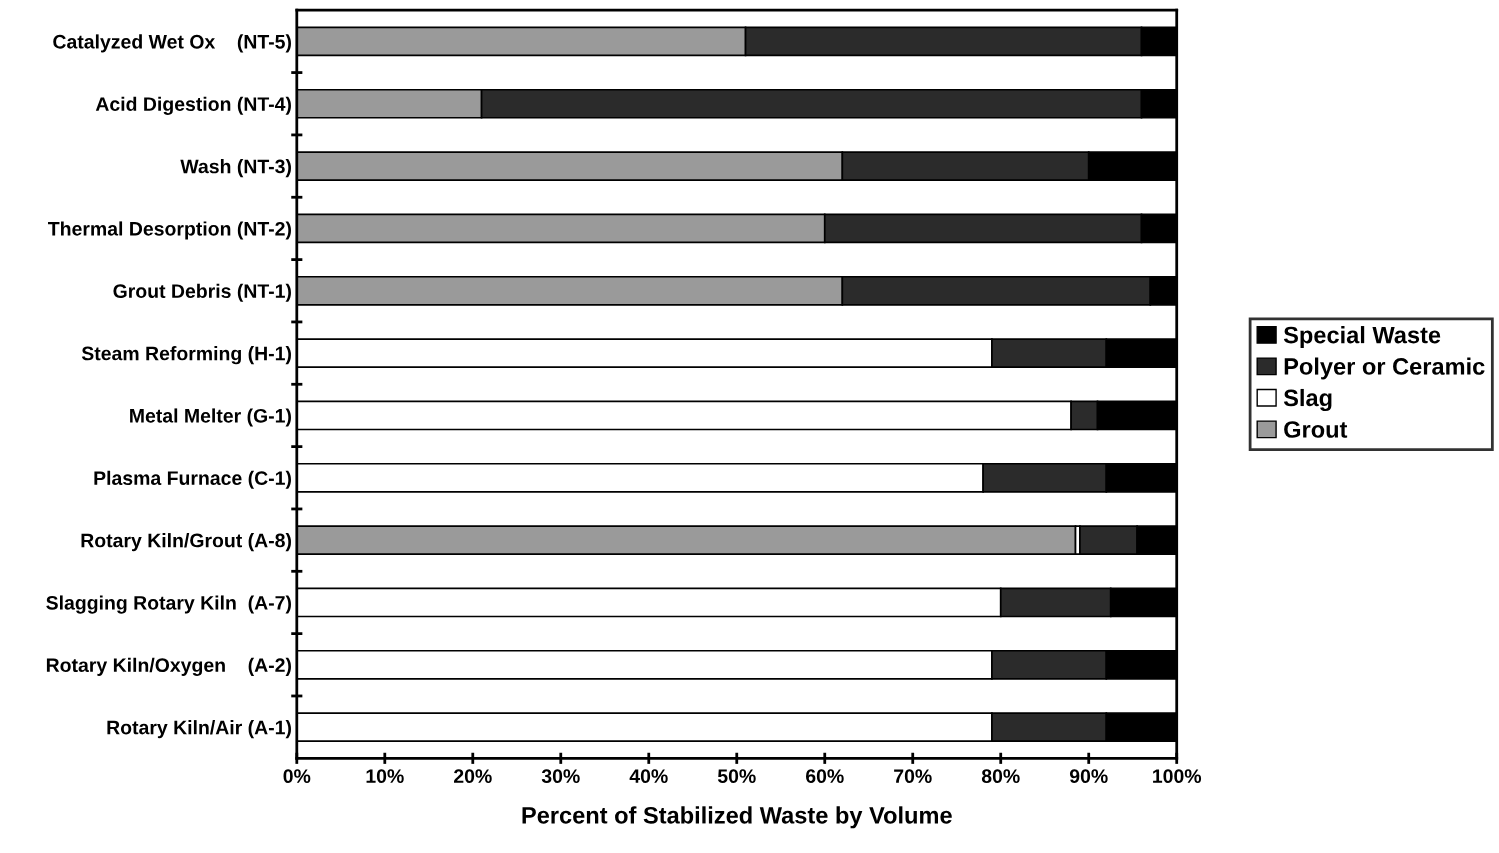 Image resolution: width=1499 pixels, height=853 pixels. What do you see at coordinates (648, 776) in the screenshot?
I see `x-tick-label: 40%` at bounding box center [648, 776].